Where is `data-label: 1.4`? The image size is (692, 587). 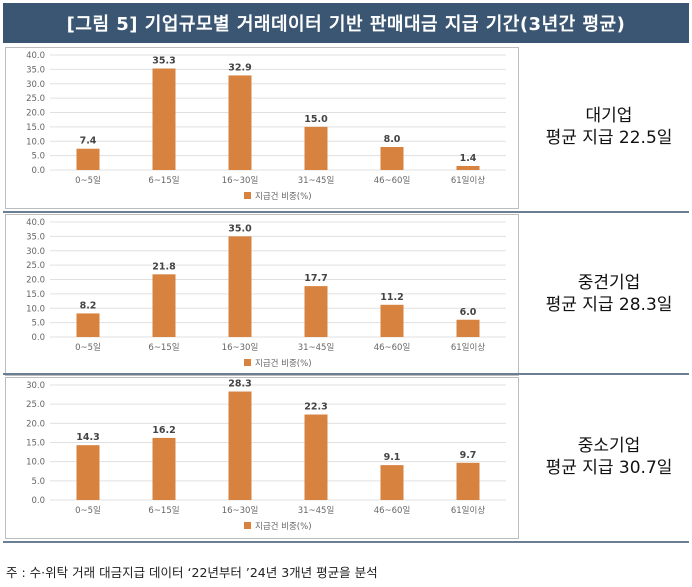 data-label: 1.4 is located at coordinates (468, 158).